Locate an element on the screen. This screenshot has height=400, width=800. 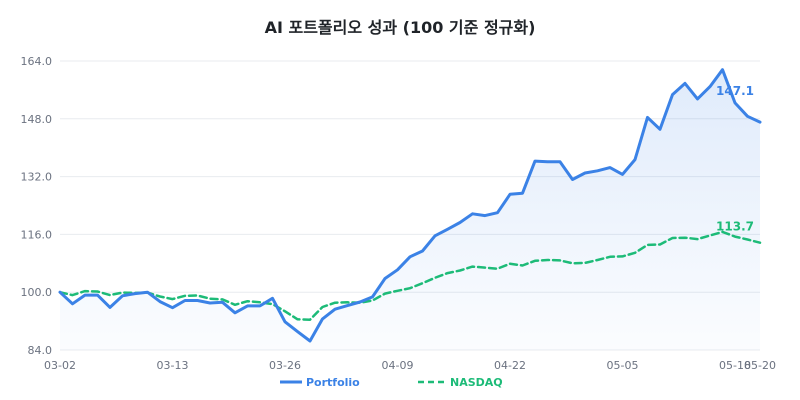
x-tick-label: 05-05 is located at coordinates (623, 365).